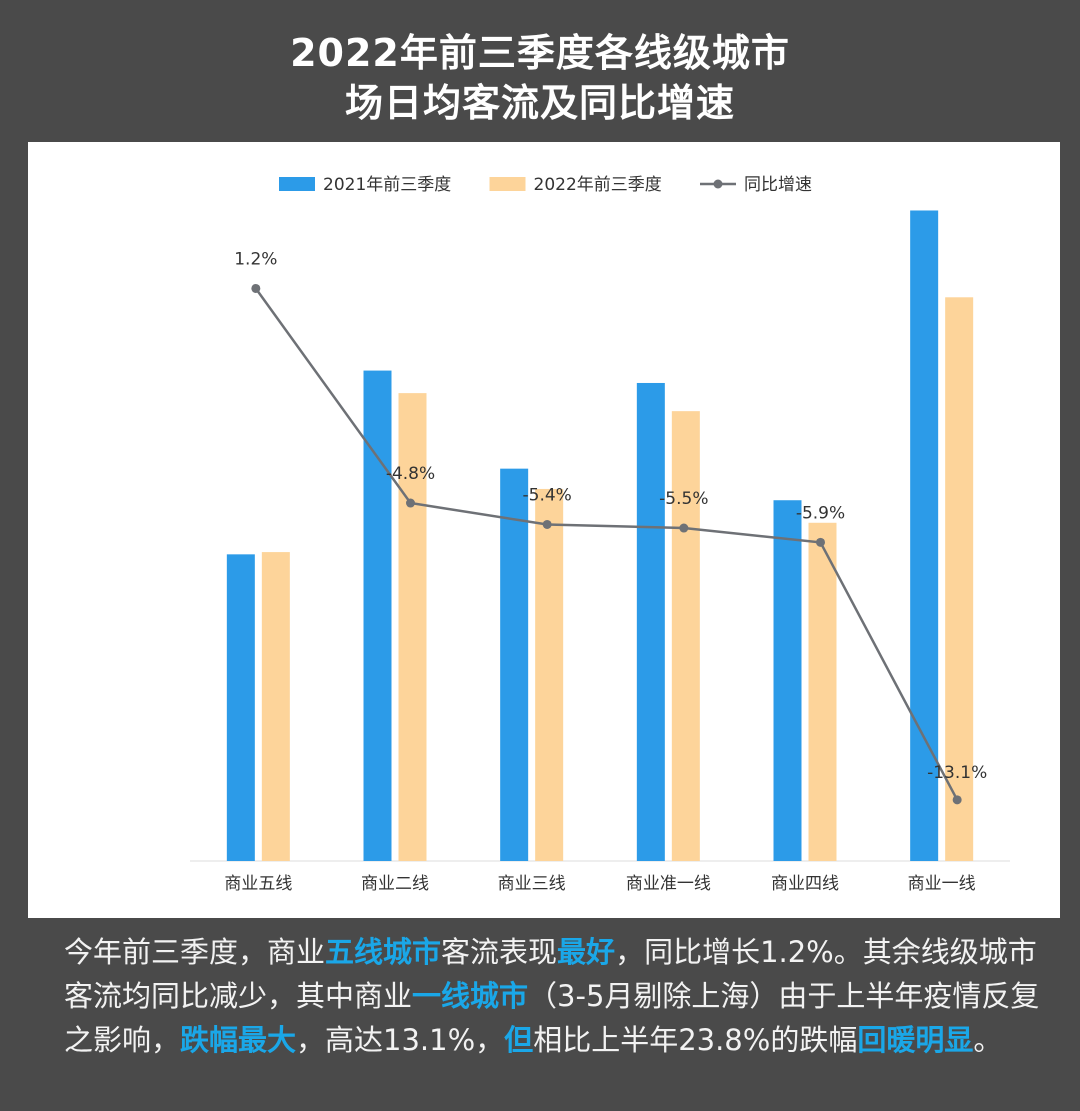 This screenshot has width=1080, height=1111. Describe the element at coordinates (400, 1040) in the screenshot. I see `caption-seg-5: ，高达13.1%，` at that location.